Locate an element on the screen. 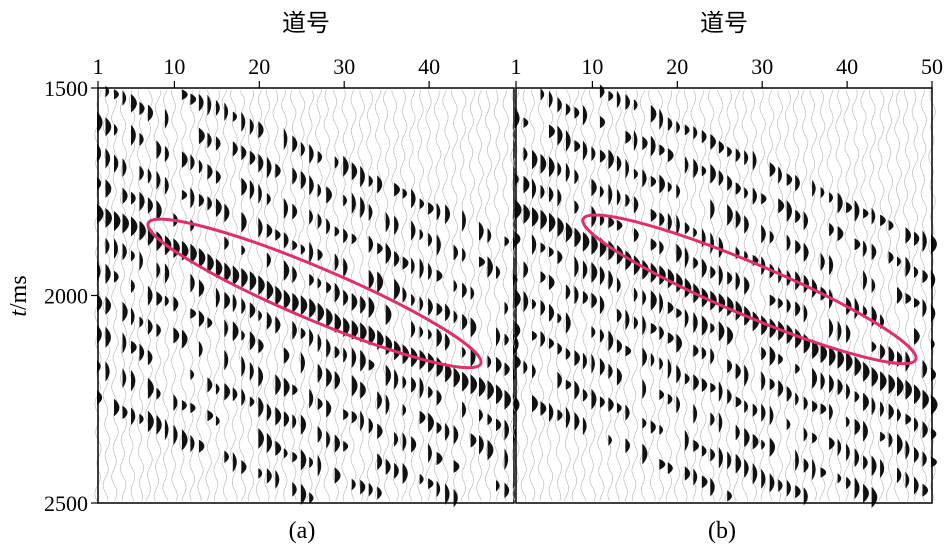  x-tick-label: 40 is located at coordinates (847, 66).